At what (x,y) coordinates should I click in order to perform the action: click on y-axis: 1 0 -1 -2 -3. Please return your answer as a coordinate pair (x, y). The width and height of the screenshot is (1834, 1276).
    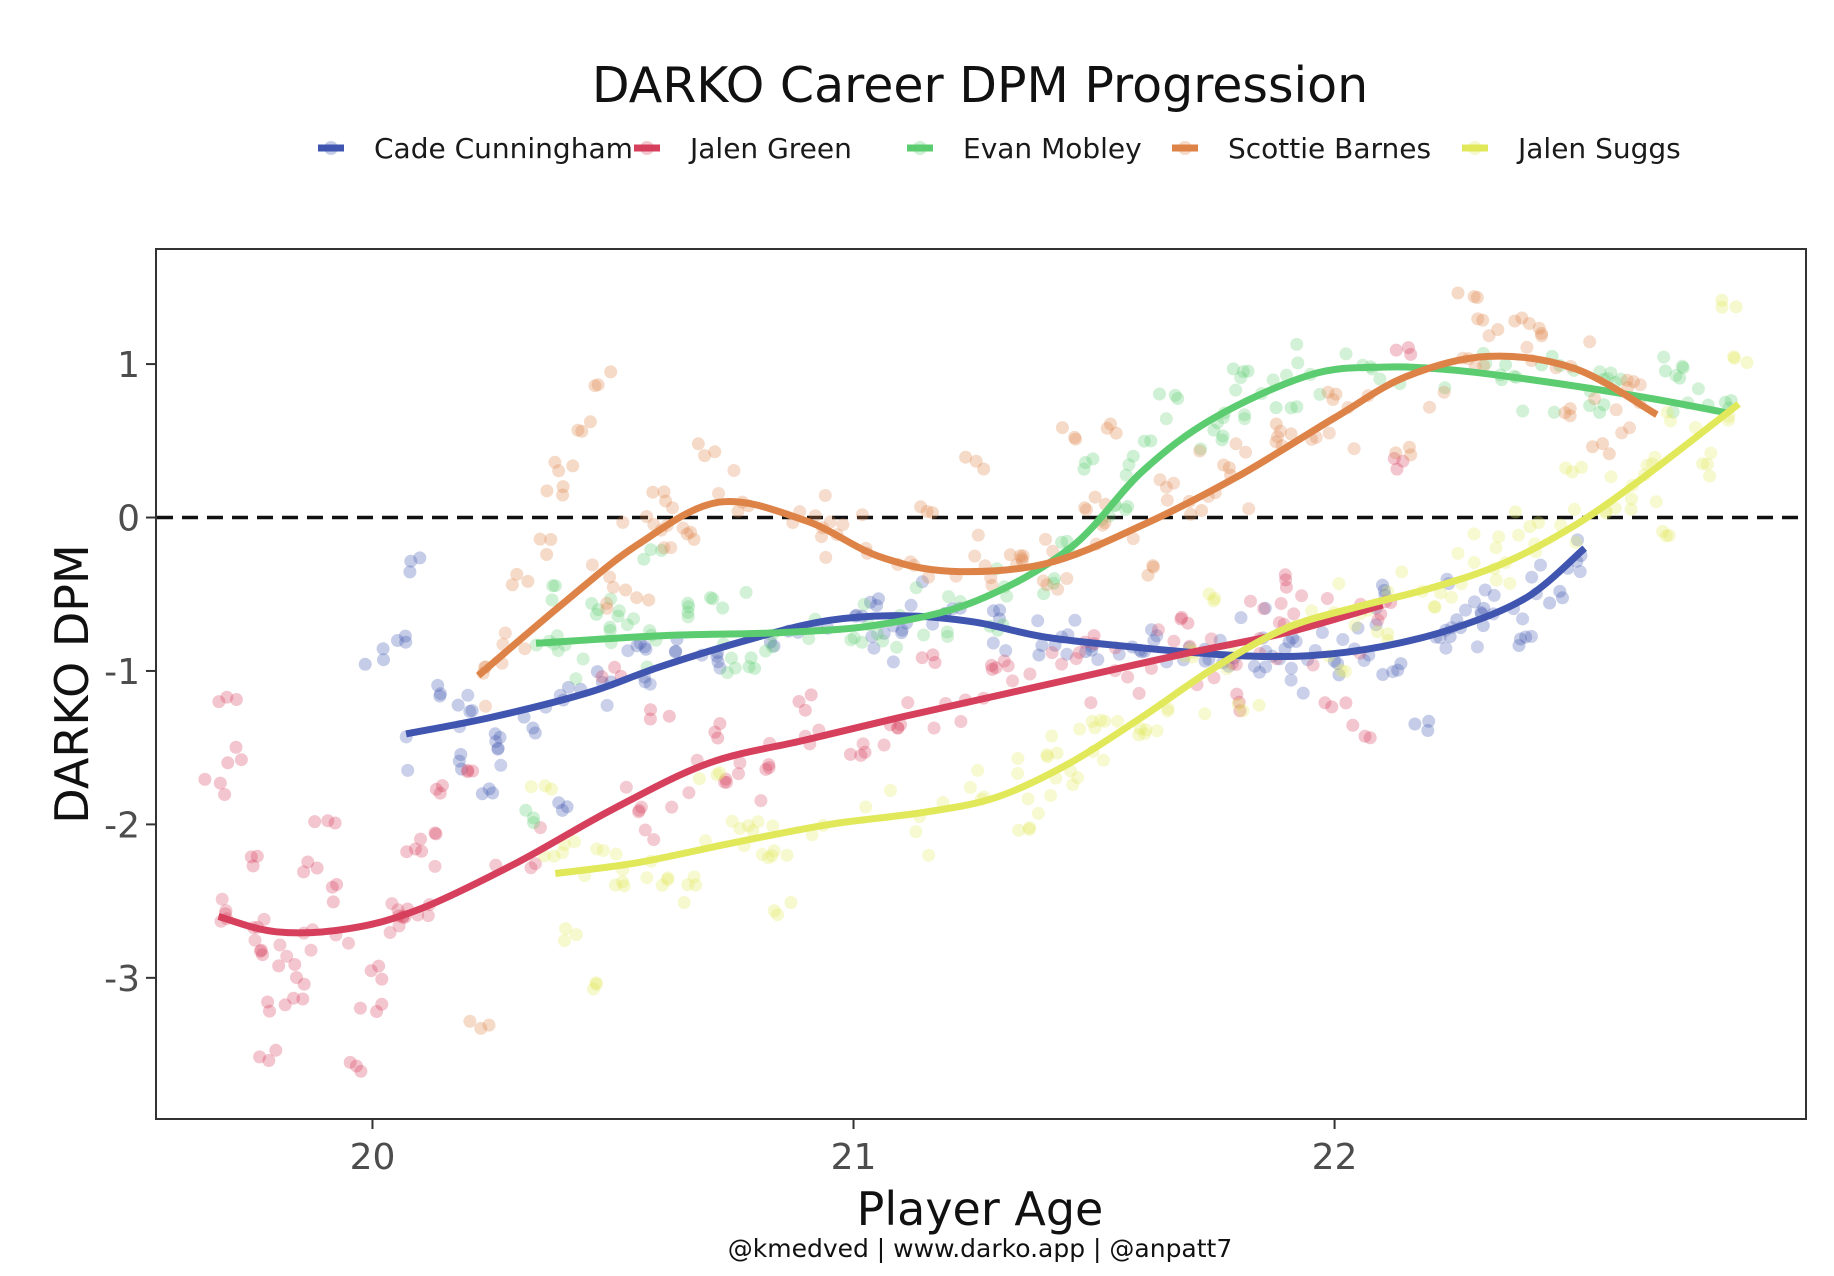
    Looking at the image, I should click on (130, 672).